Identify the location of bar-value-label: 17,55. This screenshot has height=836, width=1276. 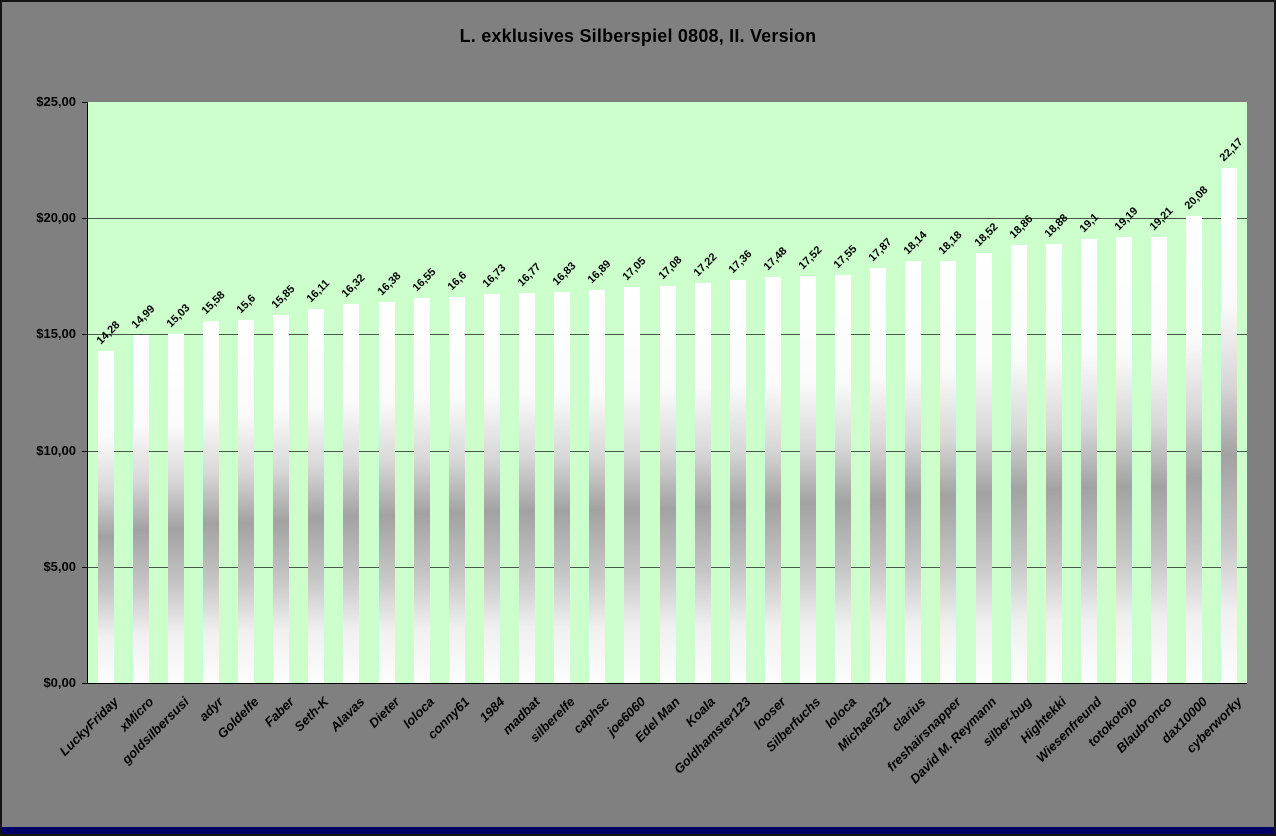
(845, 257).